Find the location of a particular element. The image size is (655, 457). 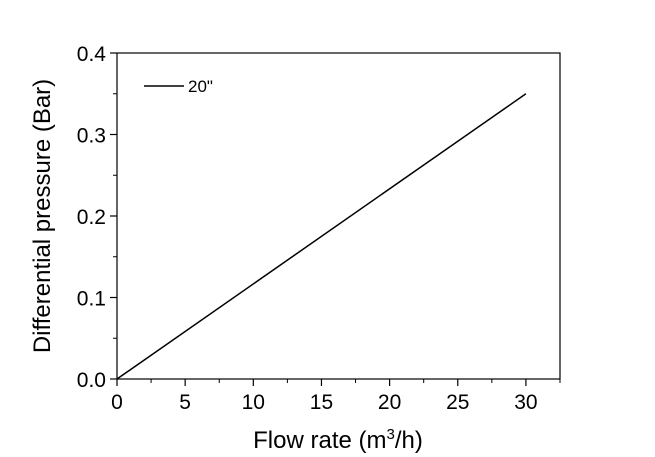

x-axis-title: Flow rate (m3/h) is located at coordinates (338, 440).